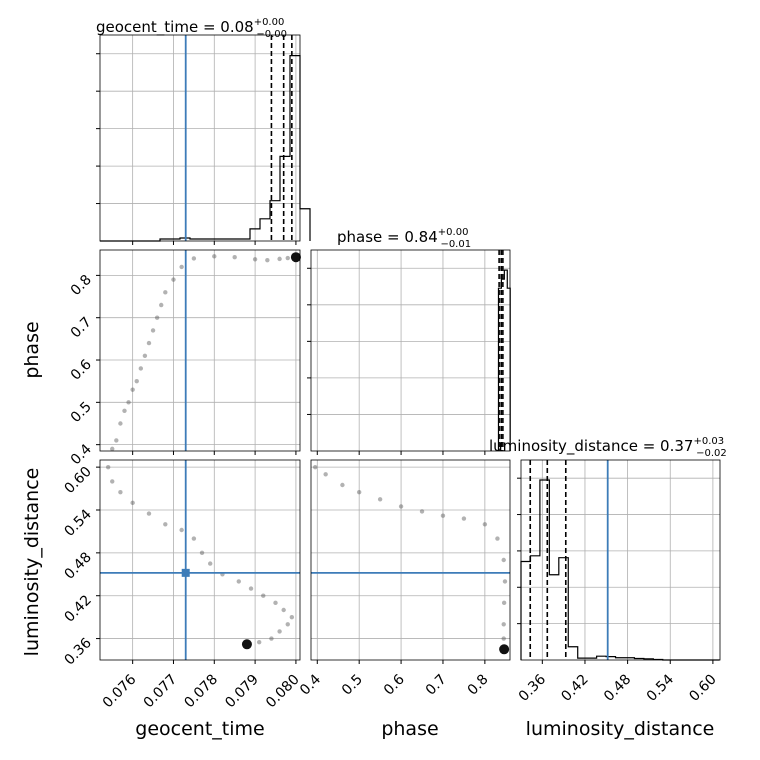 The image size is (760, 760). What do you see at coordinates (81, 412) in the screenshot?
I see `y-tick-label: 0.5` at bounding box center [81, 412].